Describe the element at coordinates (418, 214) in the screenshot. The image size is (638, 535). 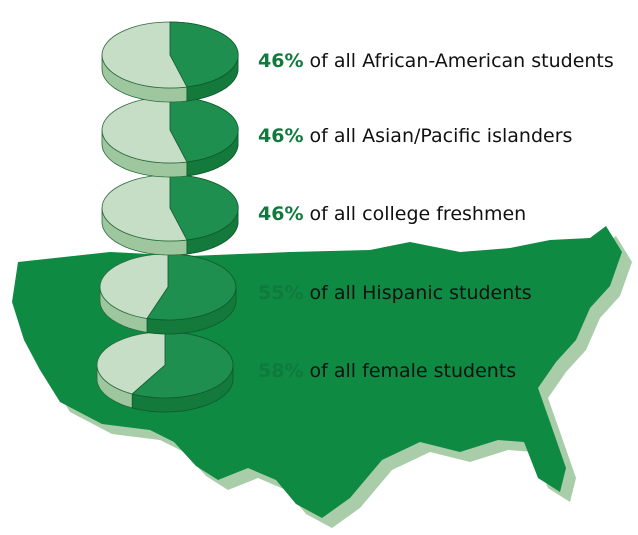
I see `category-label: of all college freshmen` at that location.